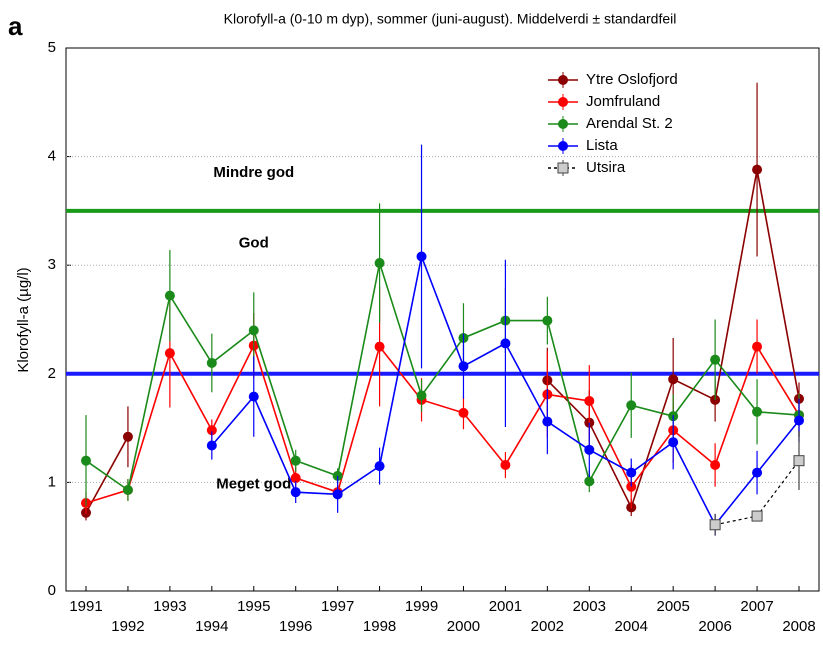 The image size is (823, 646). What do you see at coordinates (632, 79) in the screenshot?
I see `legend-label: Ytre Oslofjord` at bounding box center [632, 79].